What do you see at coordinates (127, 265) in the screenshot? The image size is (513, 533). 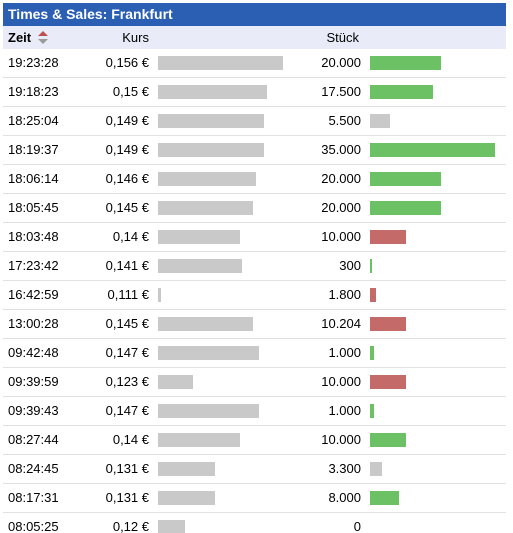 I see `trade-price: 0,141 €` at bounding box center [127, 265].